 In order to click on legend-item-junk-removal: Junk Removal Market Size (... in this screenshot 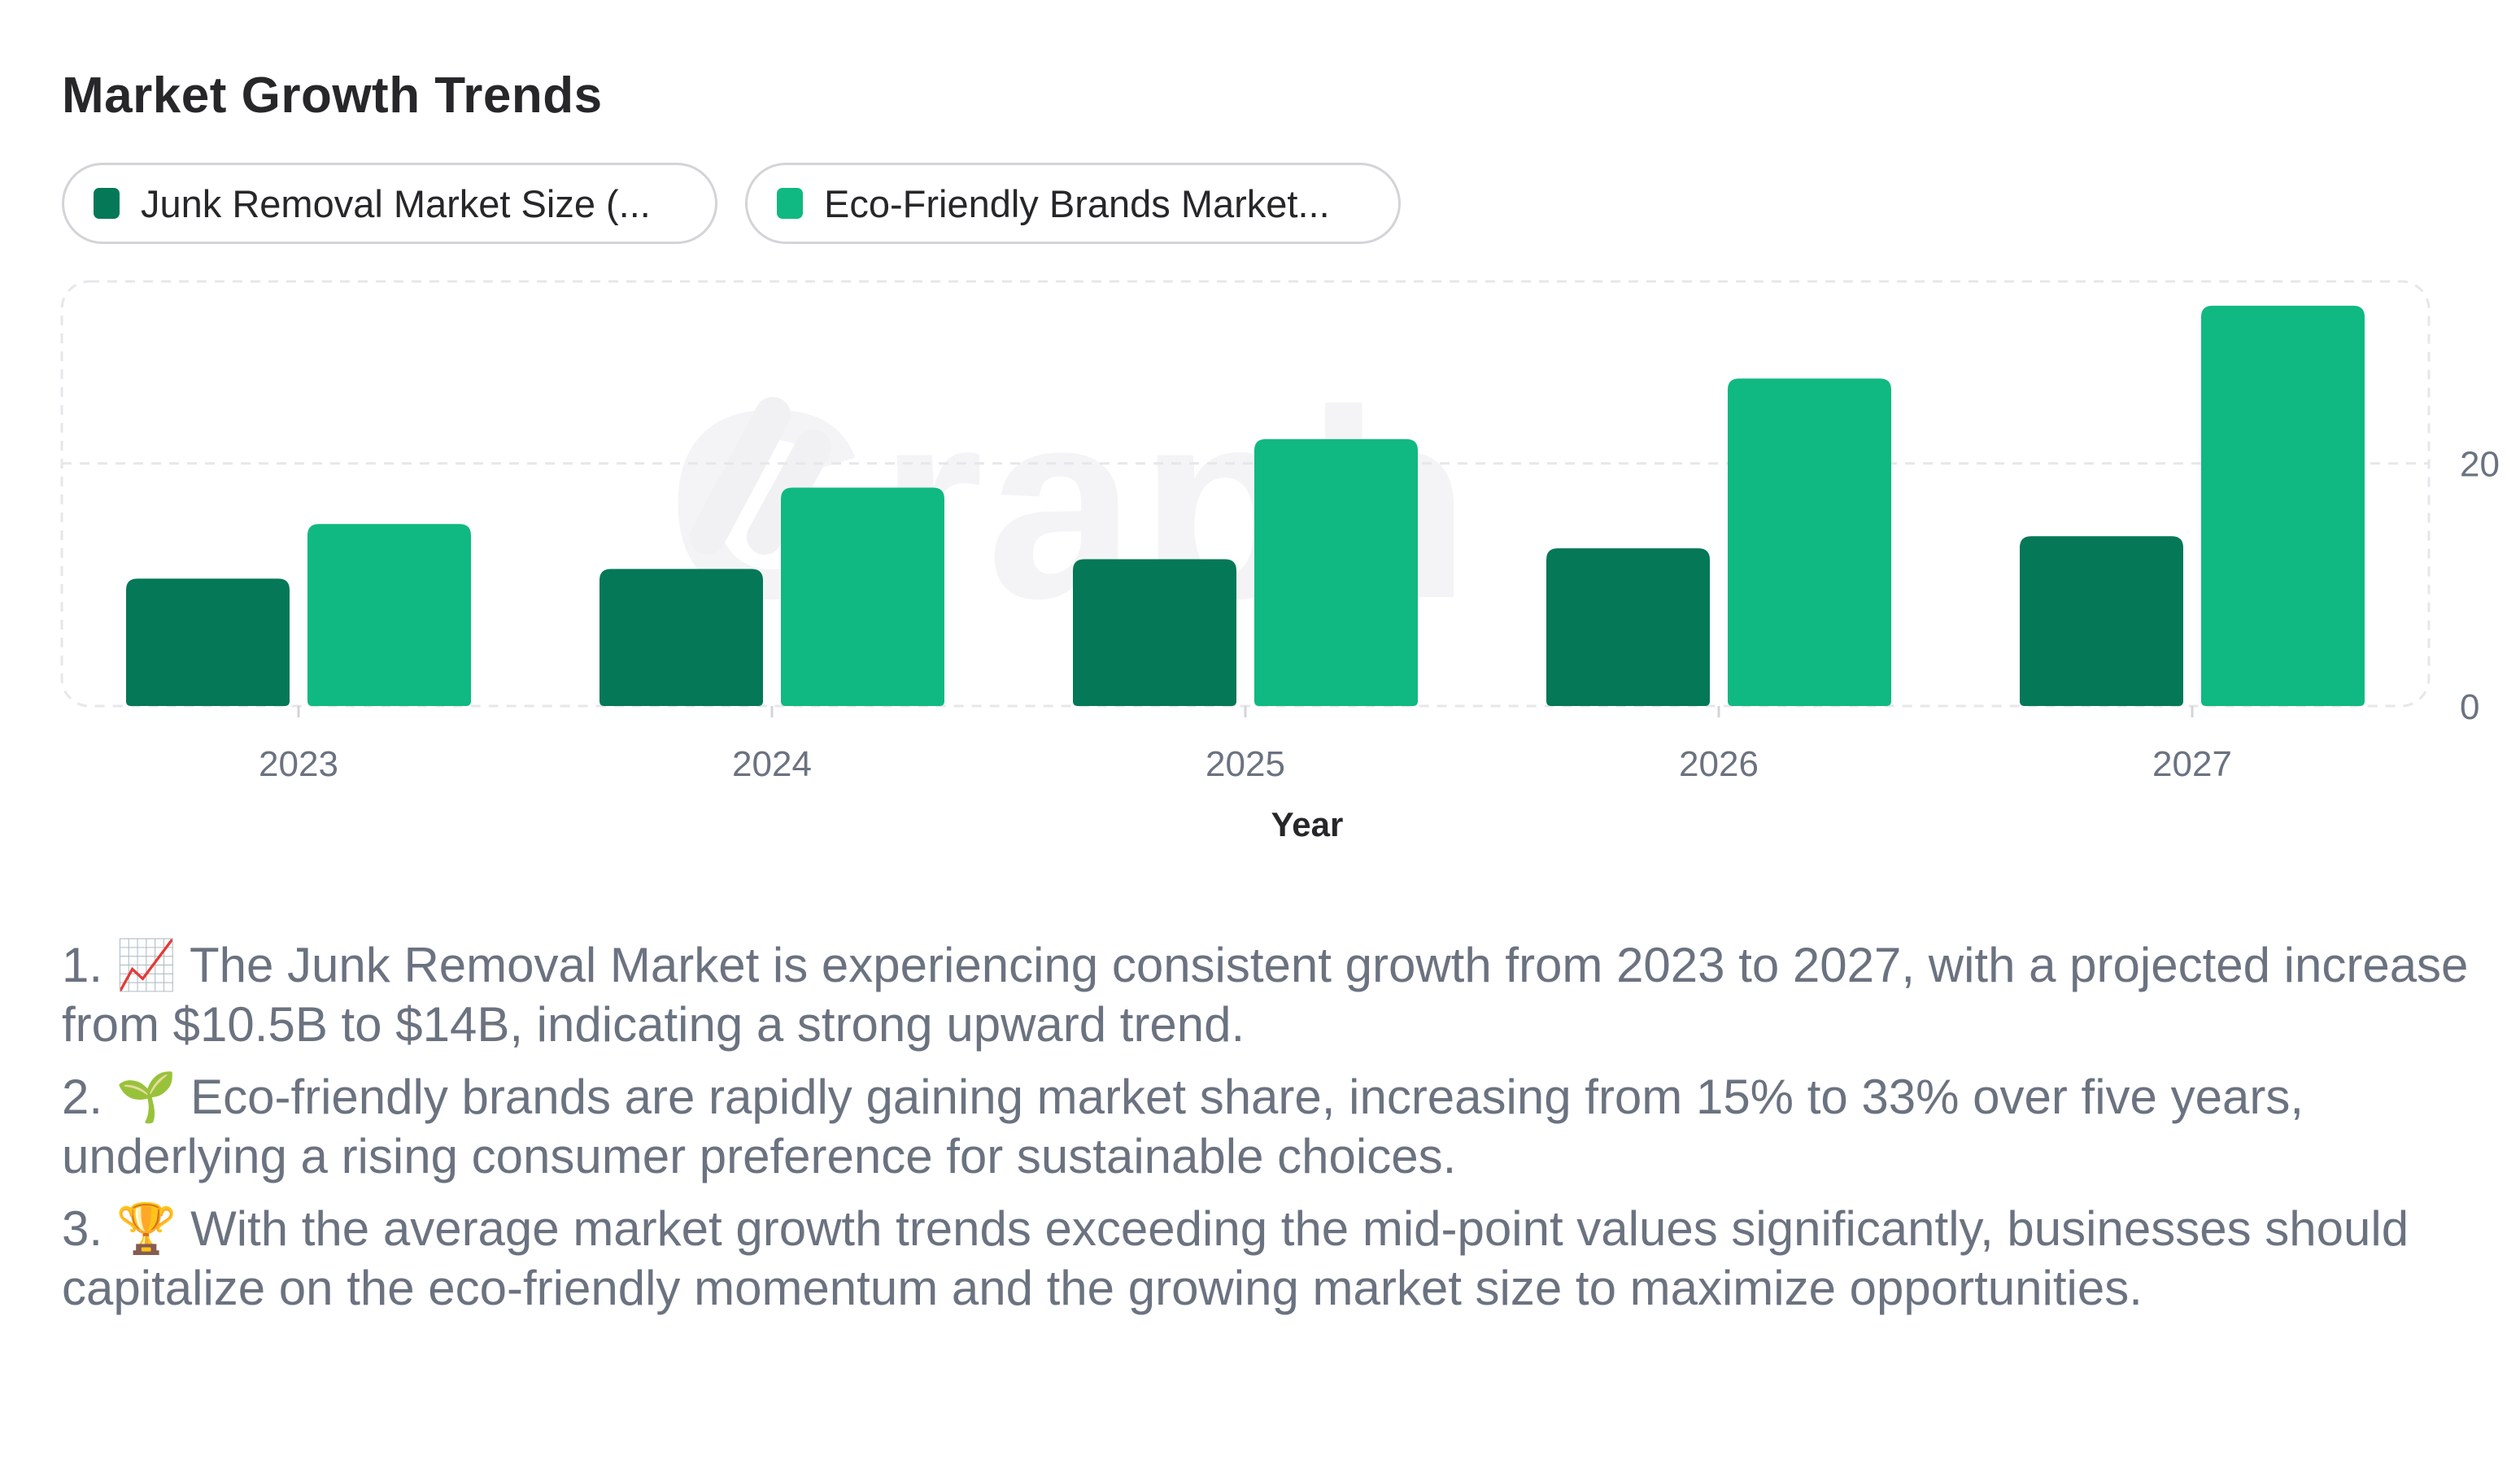, I will do `click(389, 203)`.